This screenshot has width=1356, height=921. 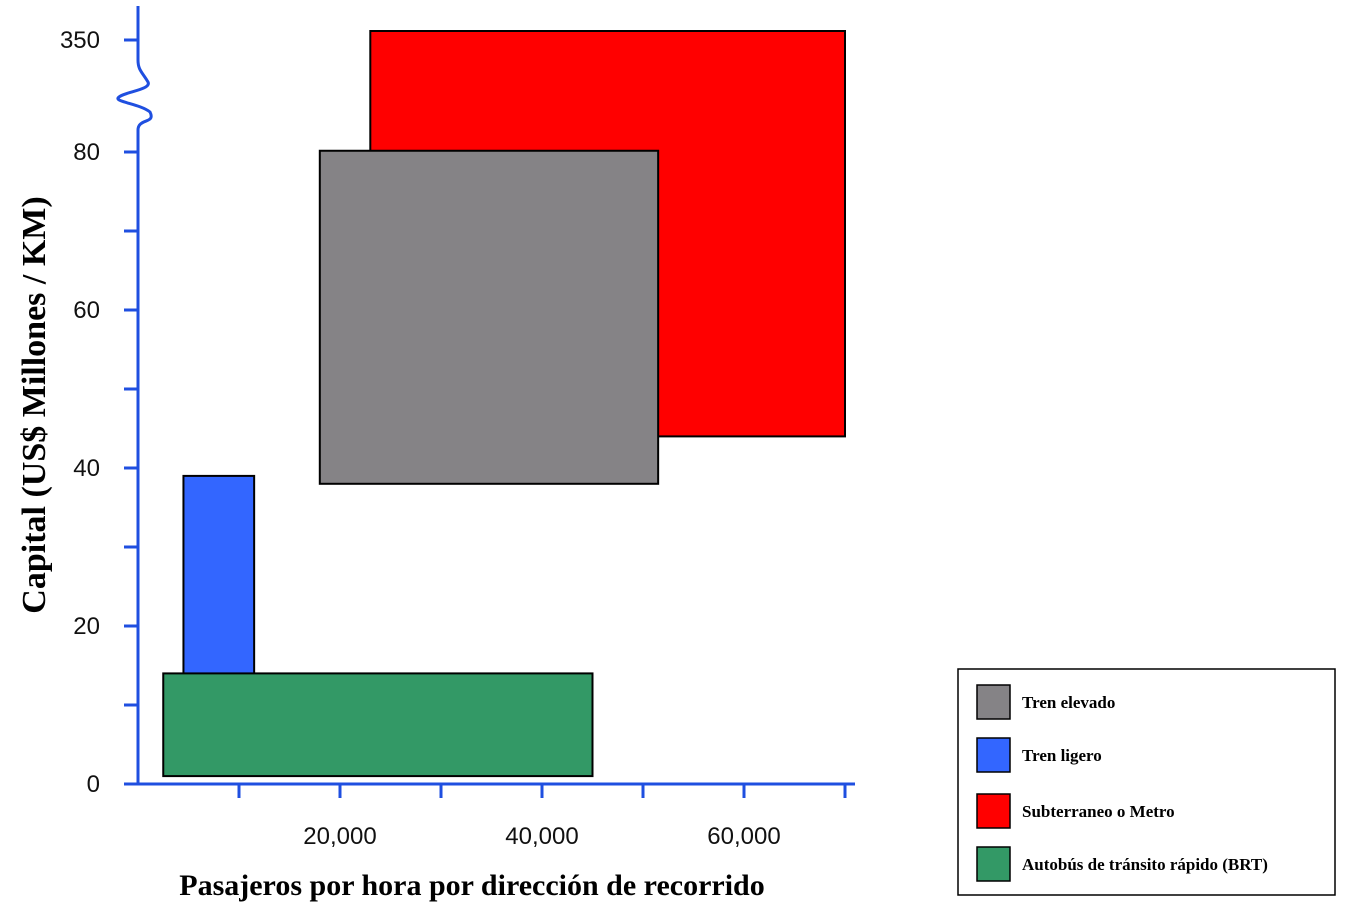 What do you see at coordinates (993, 702) in the screenshot?
I see `legend-swatch-tren-elevado` at bounding box center [993, 702].